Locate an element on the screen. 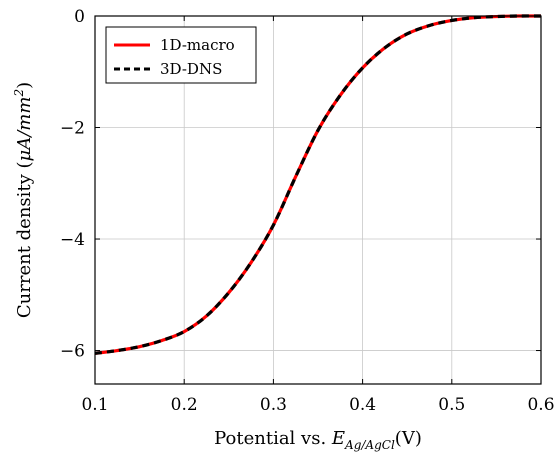  legend: 1D-macro 3D-DNS is located at coordinates (181, 55).